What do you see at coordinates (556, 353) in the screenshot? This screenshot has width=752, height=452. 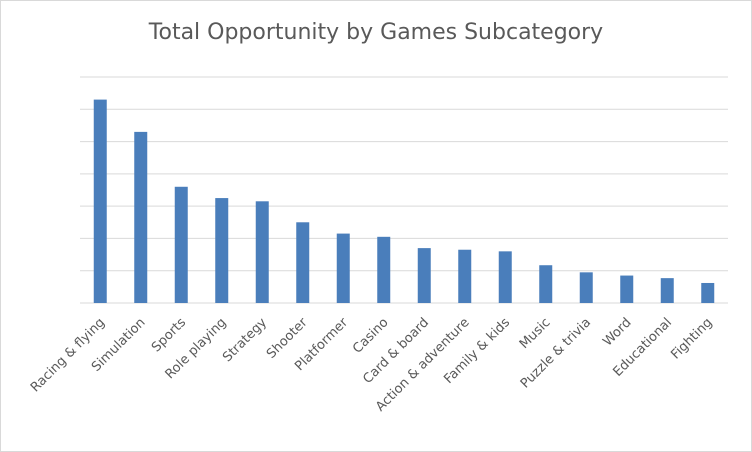 I see `x-tick-label: Puzzle & trivia` at bounding box center [556, 353].